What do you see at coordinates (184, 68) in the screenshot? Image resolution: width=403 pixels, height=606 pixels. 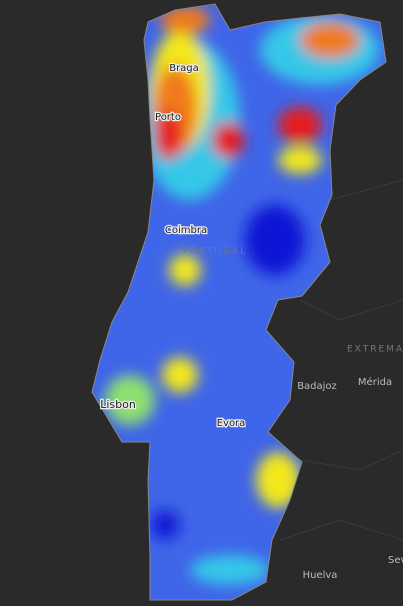 I see `city-label: Braga` at bounding box center [184, 68].